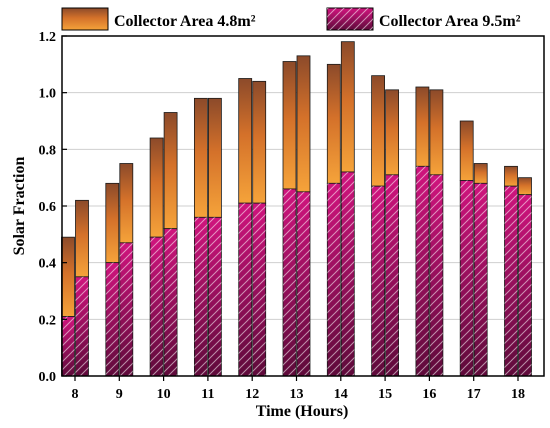  I want to click on x-tick-label: 10, so click(164, 394).